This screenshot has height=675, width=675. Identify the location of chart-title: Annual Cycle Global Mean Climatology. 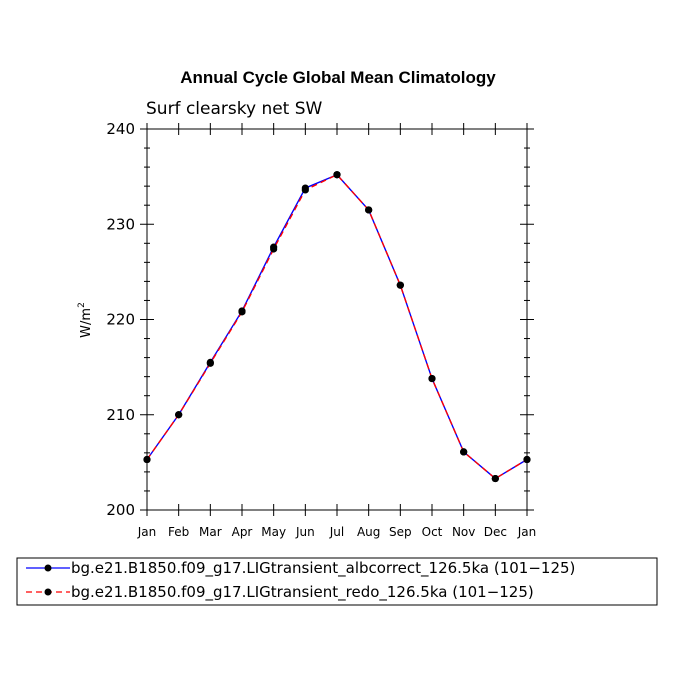
(338, 77).